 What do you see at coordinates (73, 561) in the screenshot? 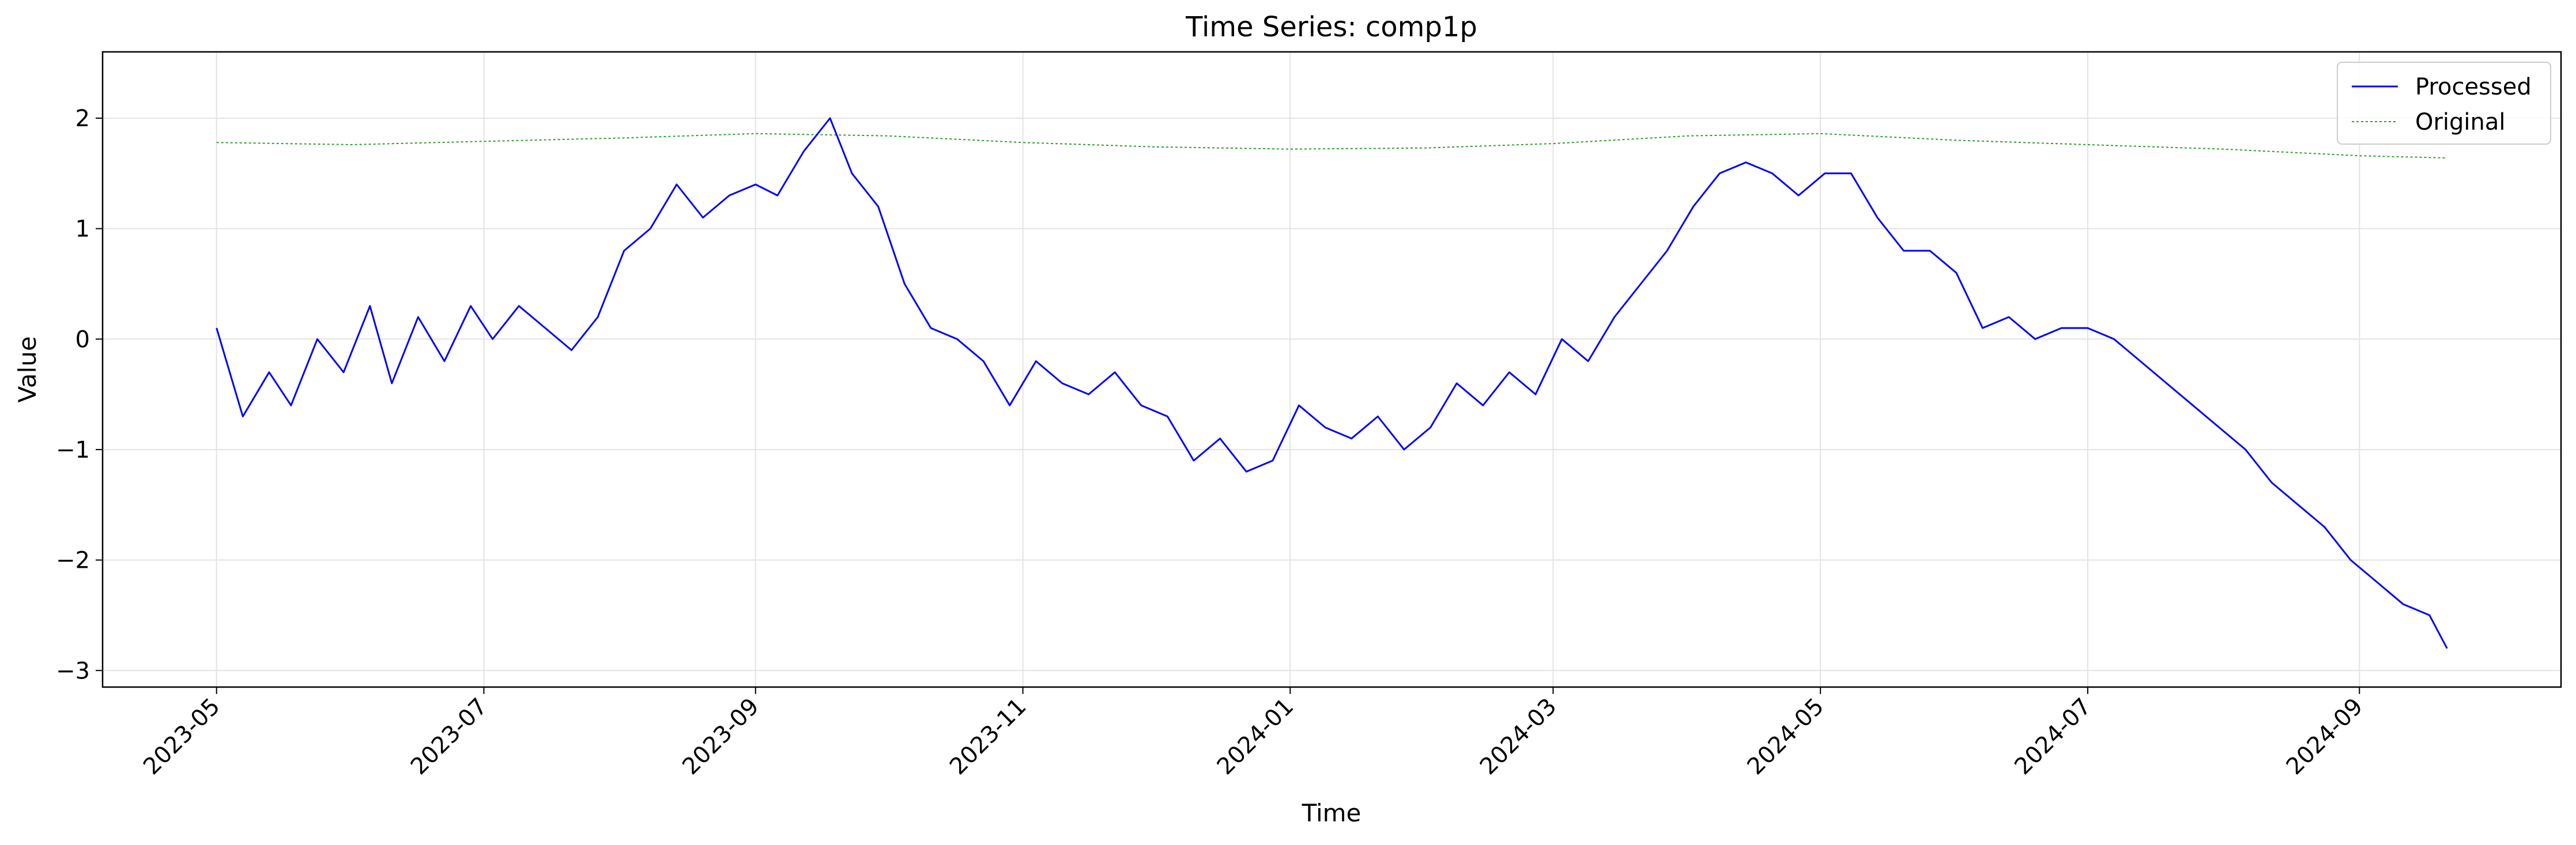
I see `y-tick-label: −2` at bounding box center [73, 561].